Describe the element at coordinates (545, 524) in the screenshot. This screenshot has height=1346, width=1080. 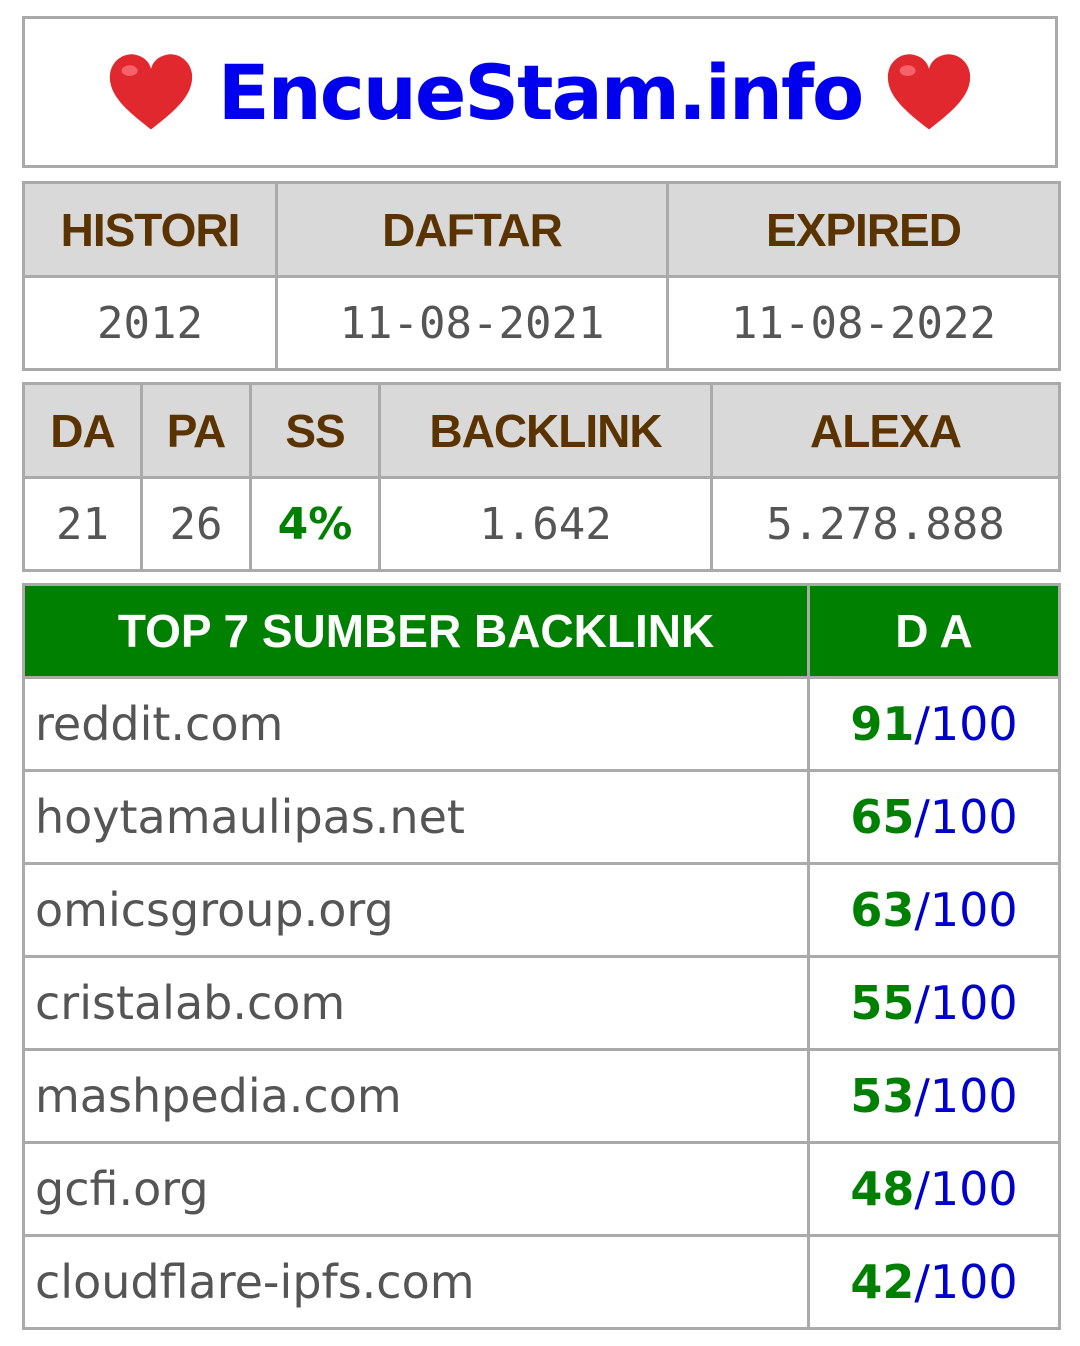
I see `backlink-value: 1.642` at that location.